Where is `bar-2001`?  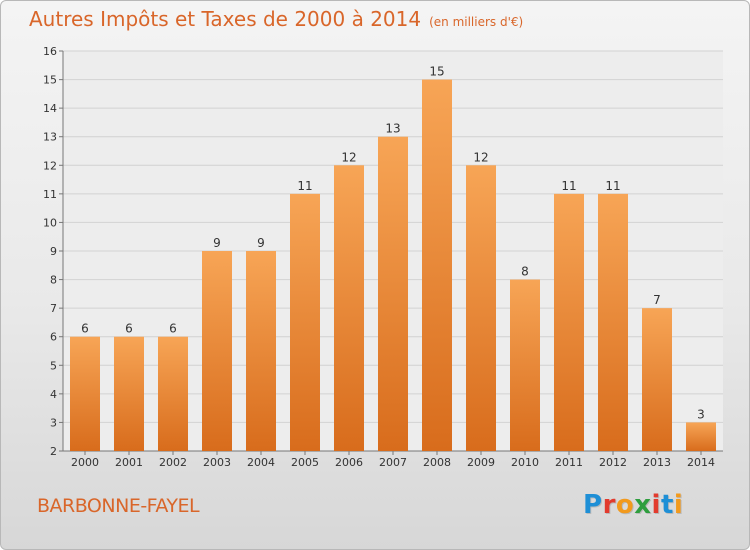 bar-2001 is located at coordinates (129, 393).